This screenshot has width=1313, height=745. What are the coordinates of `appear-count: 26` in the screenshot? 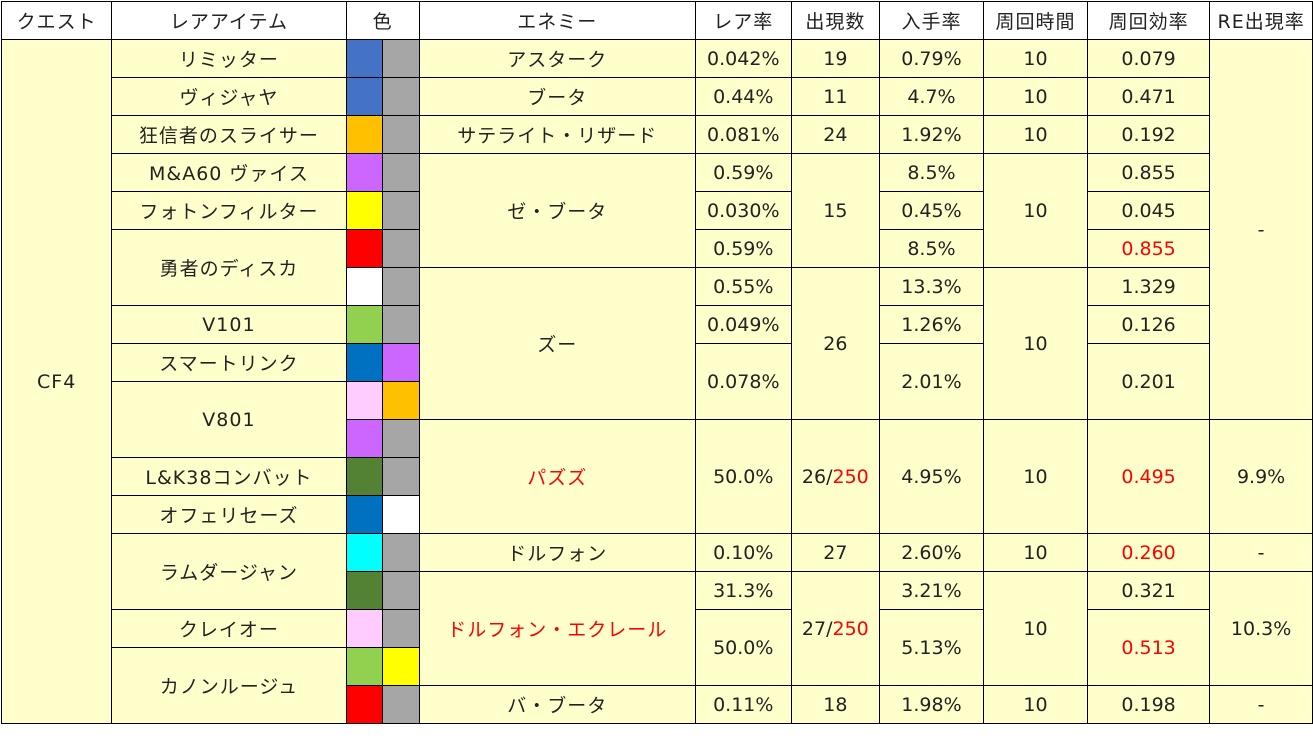 It's located at (814, 476).